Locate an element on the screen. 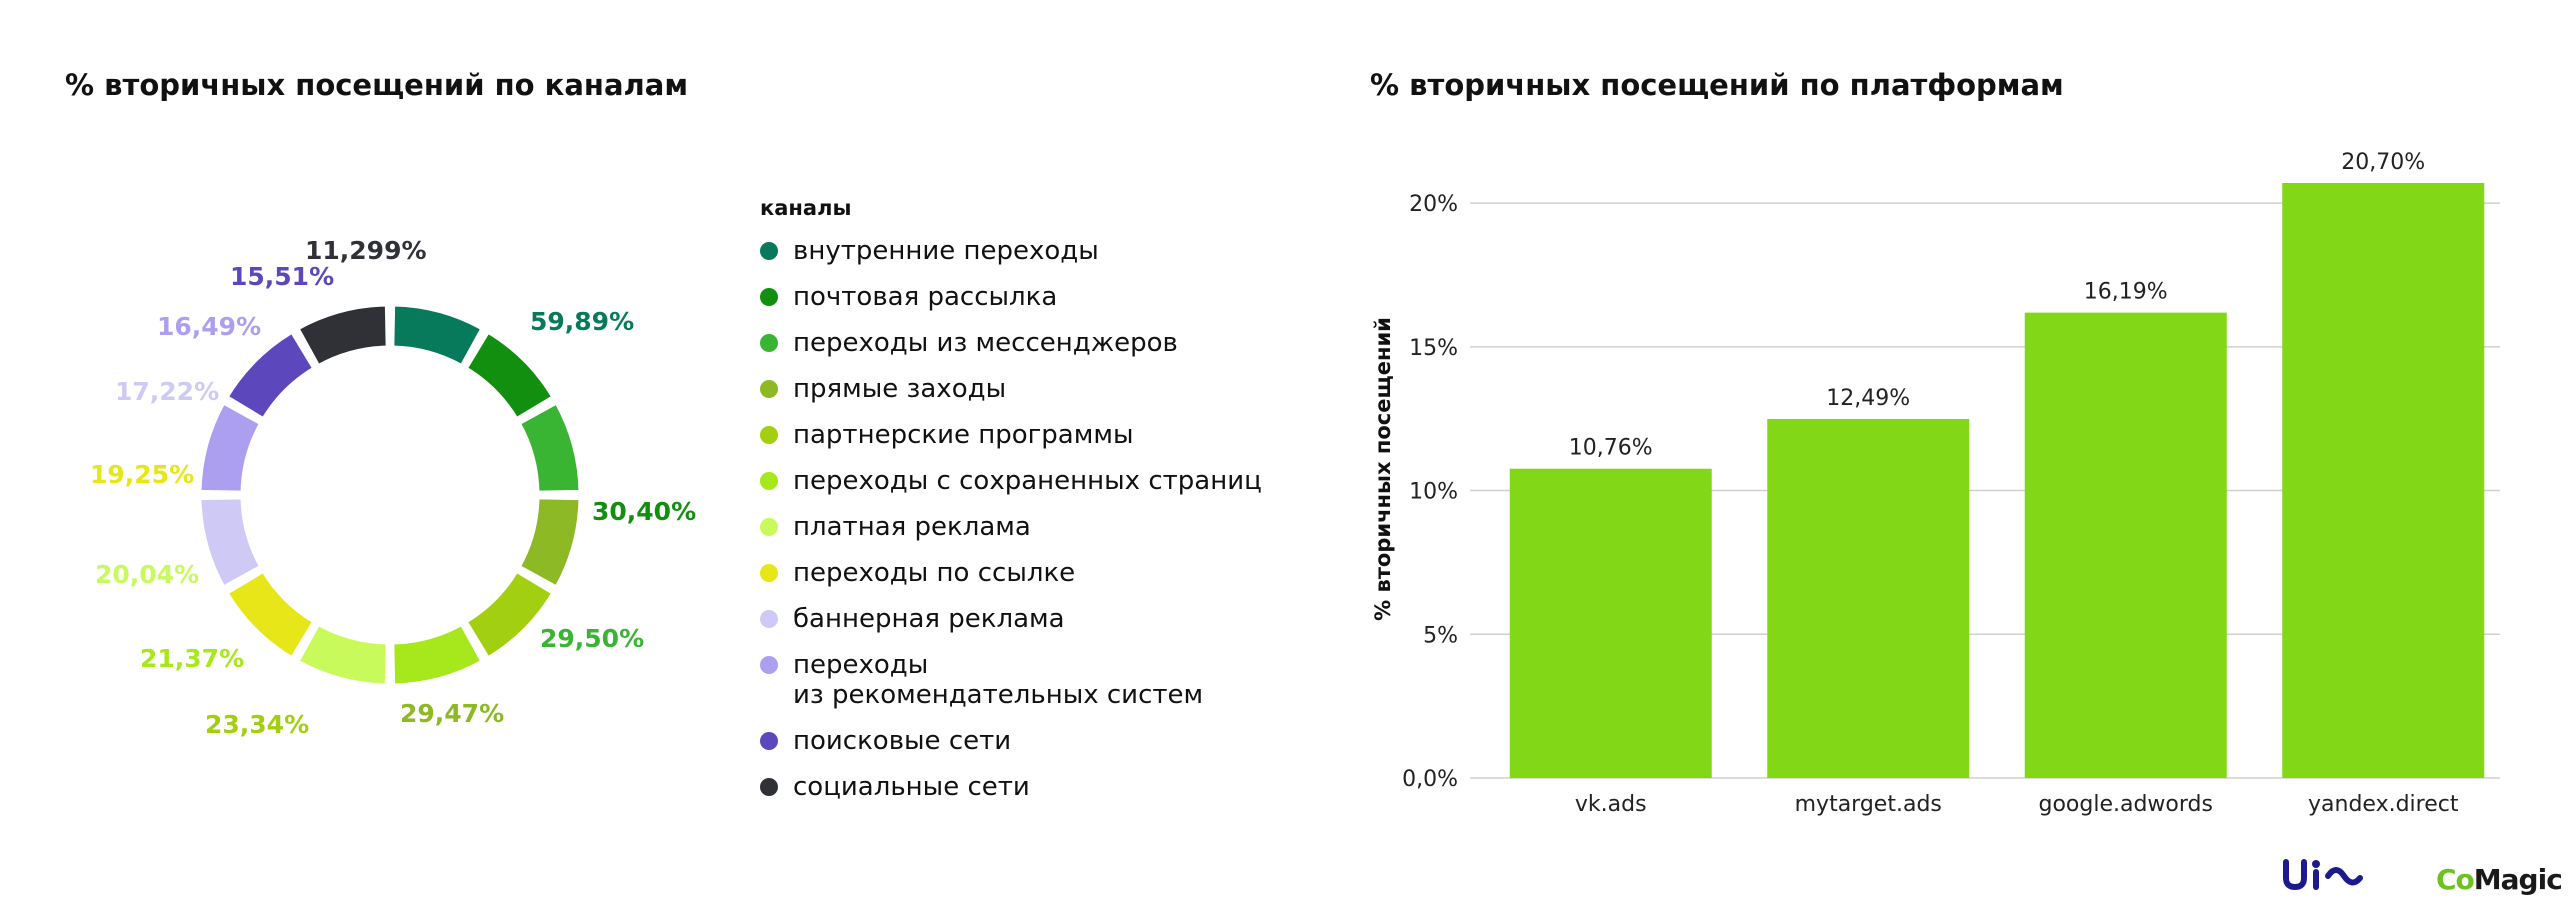 The width and height of the screenshot is (2576, 919). legend-label: переходы по ссылке is located at coordinates (934, 573).